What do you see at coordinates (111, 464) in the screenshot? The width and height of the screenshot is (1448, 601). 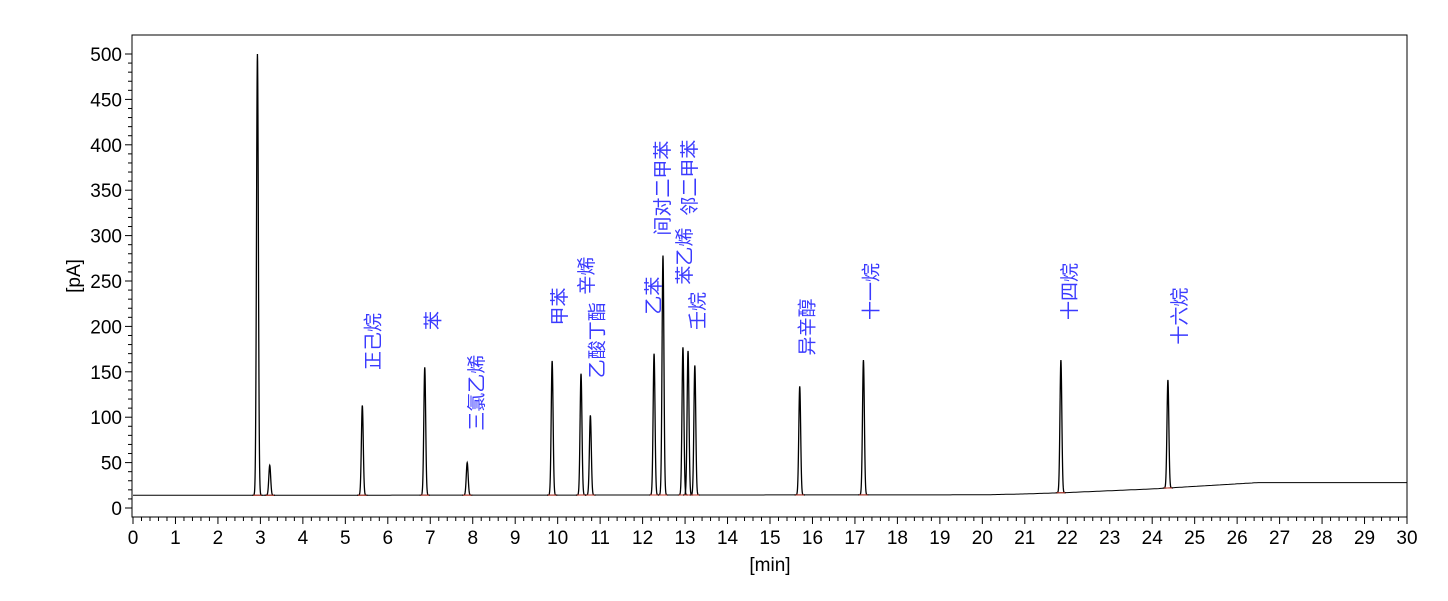 I see `y-tick-label: 50` at bounding box center [111, 464].